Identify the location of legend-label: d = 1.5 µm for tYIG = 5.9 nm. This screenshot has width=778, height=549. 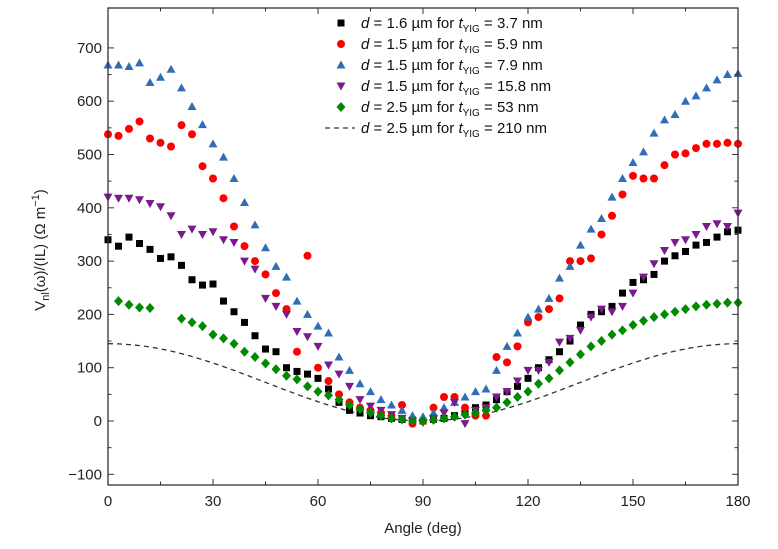
(452, 46).